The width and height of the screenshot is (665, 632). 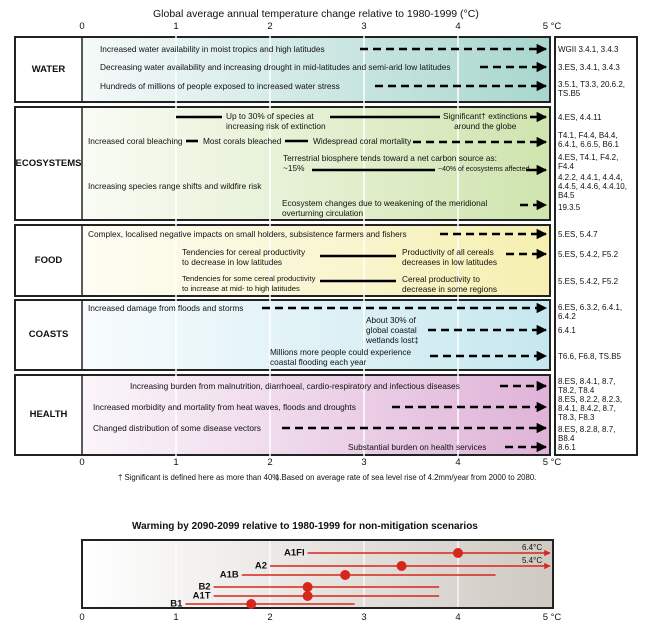 I want to click on reference: 4.ES, 4.4.11, so click(x=580, y=117).